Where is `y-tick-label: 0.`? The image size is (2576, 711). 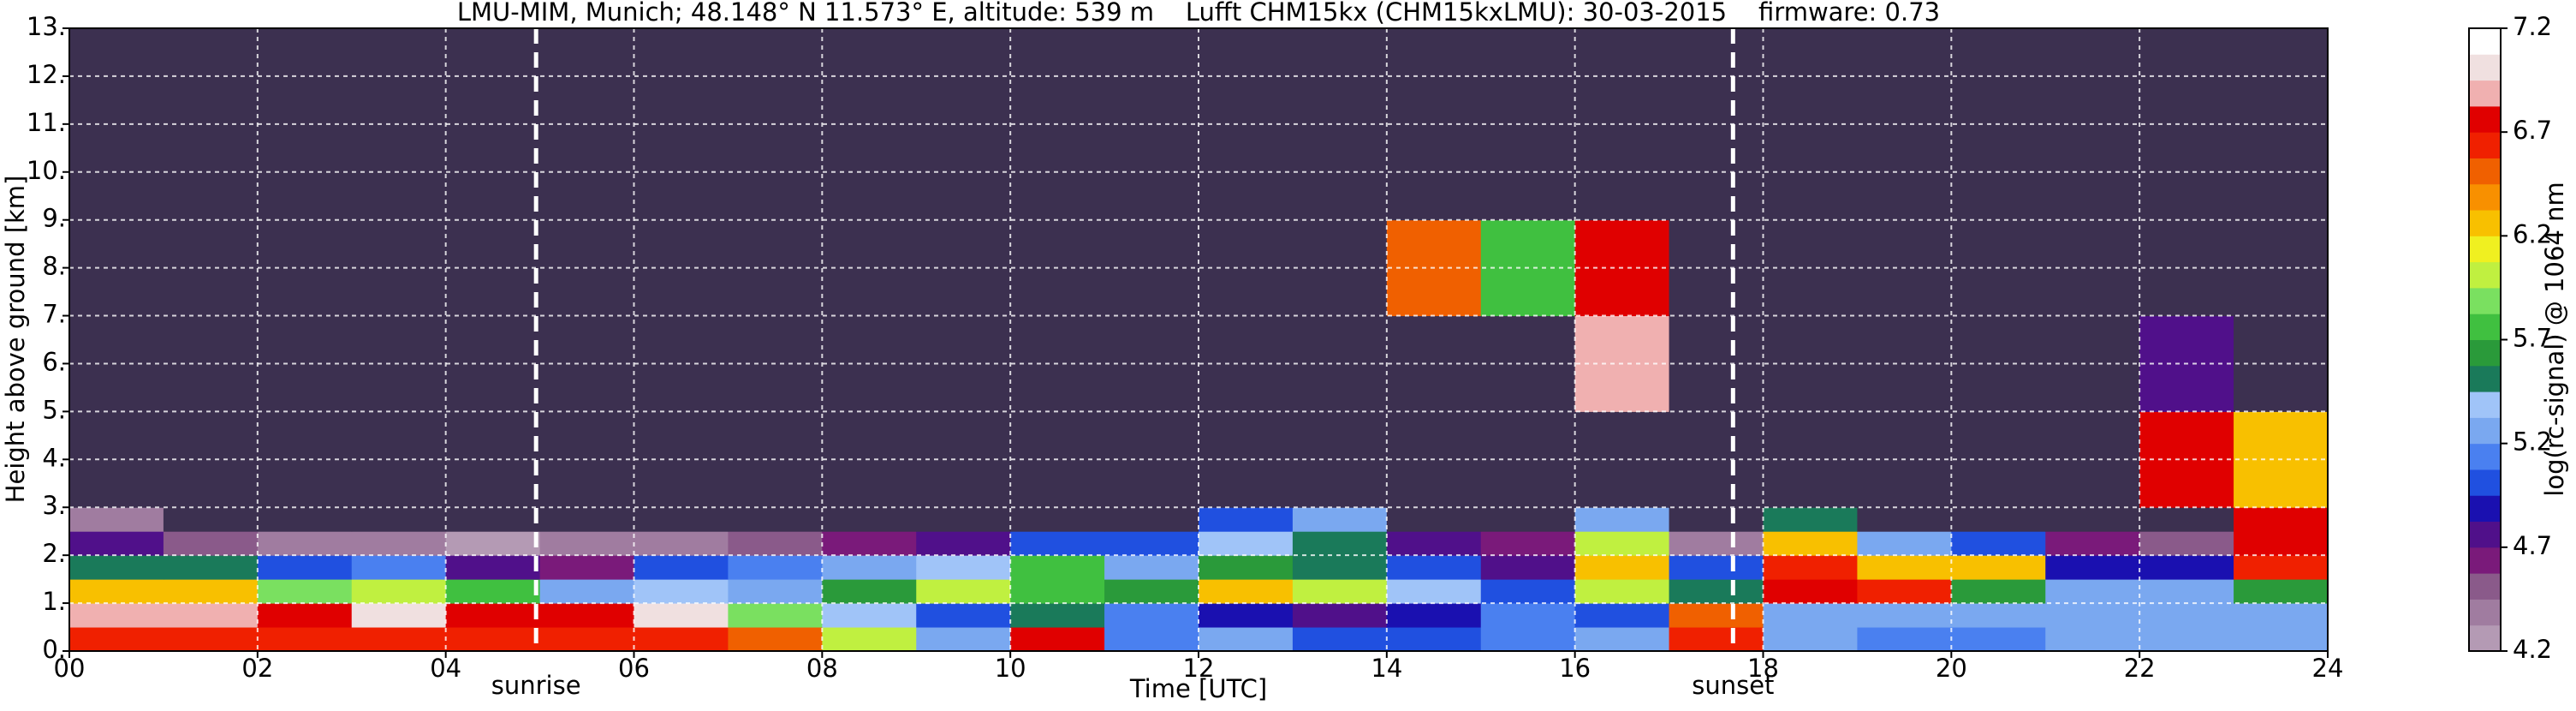
y-tick-label: 0. is located at coordinates (54, 649).